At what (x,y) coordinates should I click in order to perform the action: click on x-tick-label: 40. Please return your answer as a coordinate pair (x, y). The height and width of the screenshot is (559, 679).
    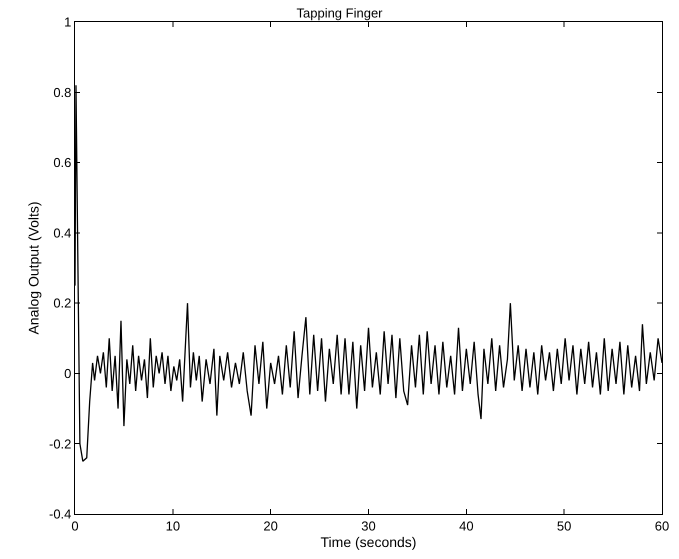
    Looking at the image, I should click on (466, 526).